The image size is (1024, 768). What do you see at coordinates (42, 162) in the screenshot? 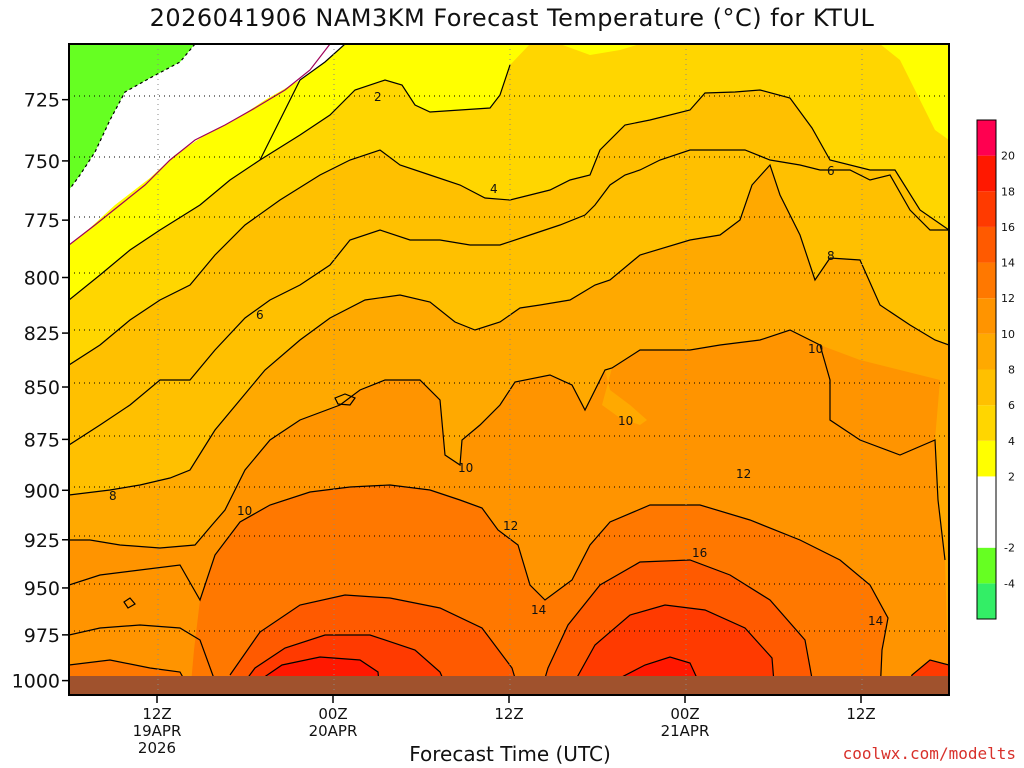
I see `y-tick-label-750: 750` at bounding box center [42, 162].